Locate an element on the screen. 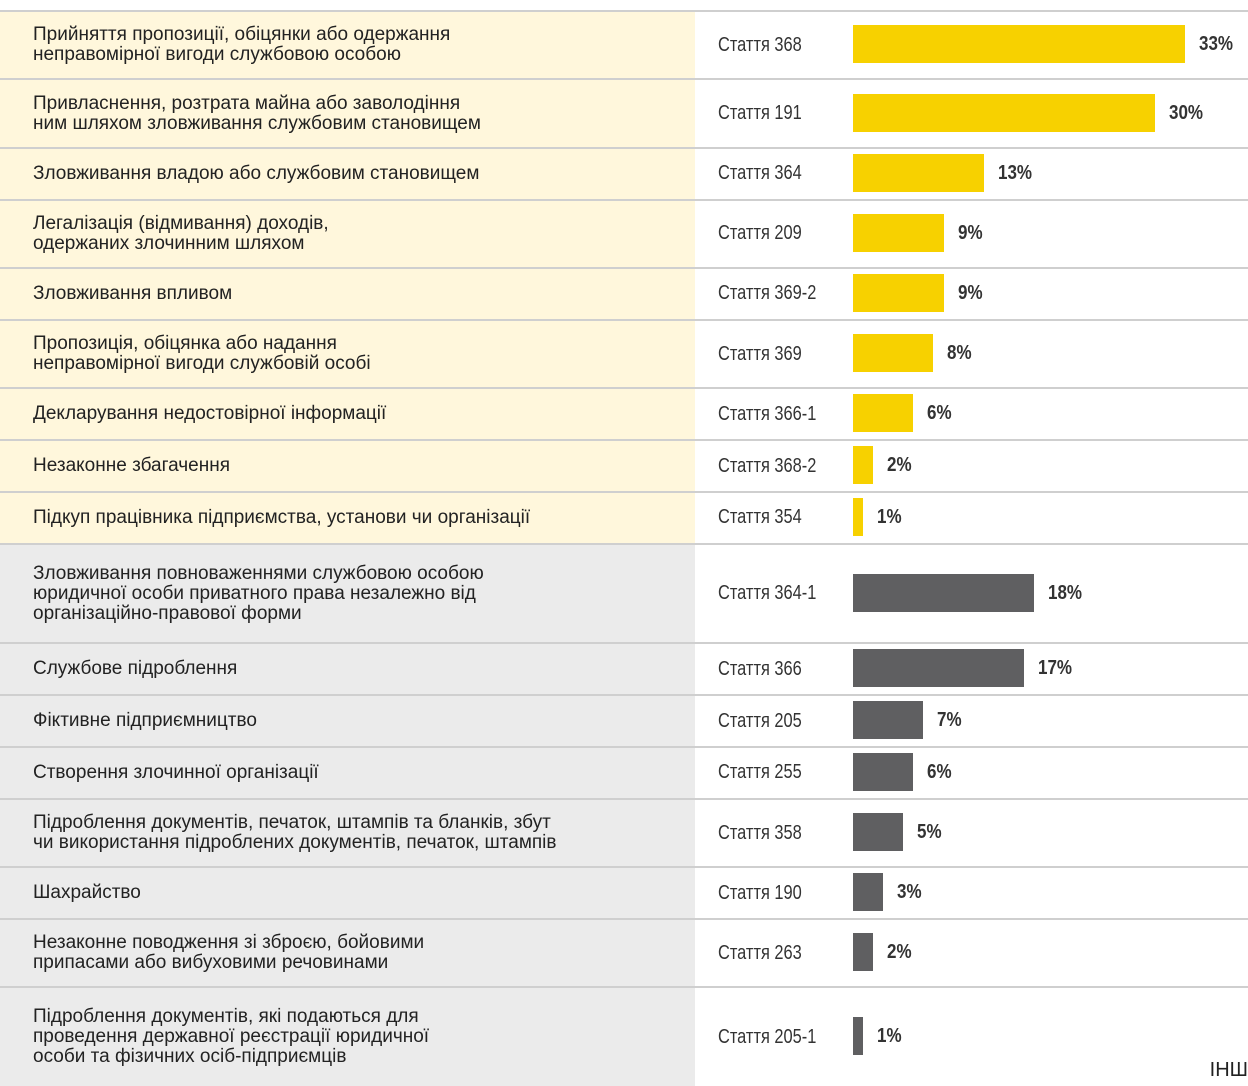 The width and height of the screenshot is (1248, 1086). article-label: Стаття 369-2 is located at coordinates (767, 293).